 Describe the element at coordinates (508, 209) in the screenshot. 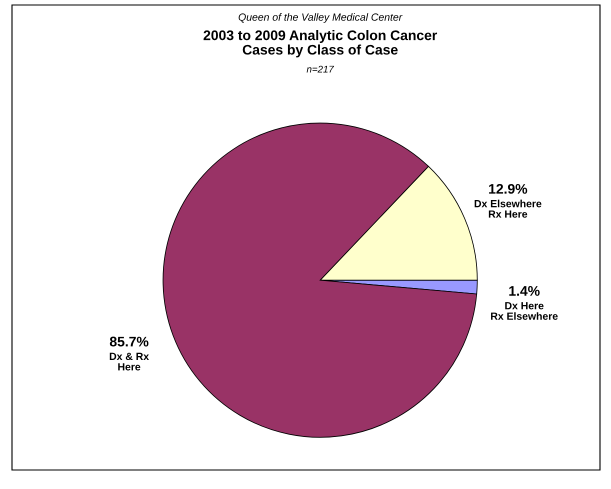

I see `slice-label: Dx Elsewhere Rx Here` at that location.